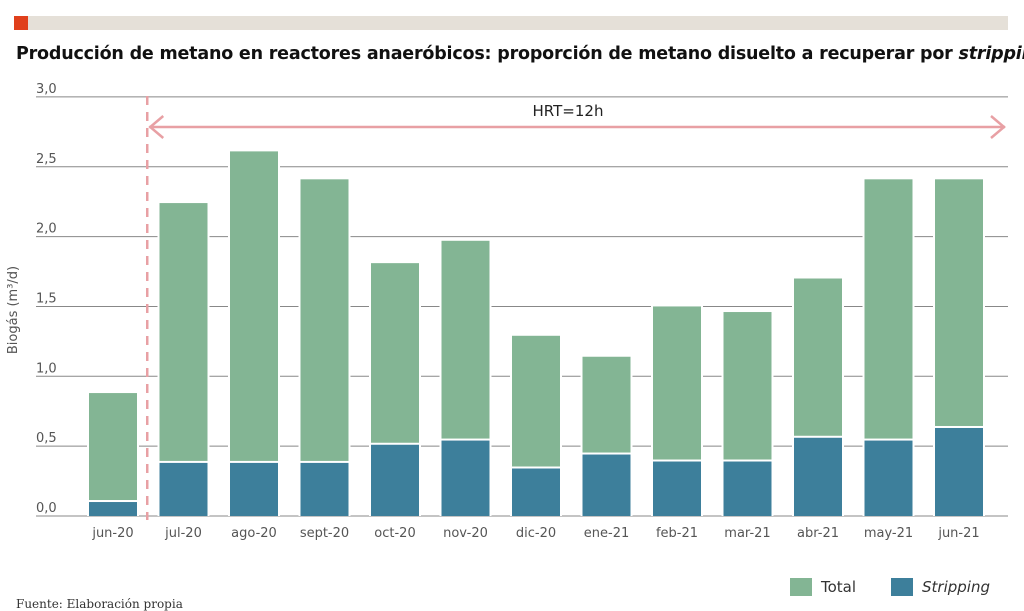 This screenshot has height=611, width=1024. Describe the element at coordinates (112, 533) in the screenshot. I see `x-tick-label: jun-20` at that location.